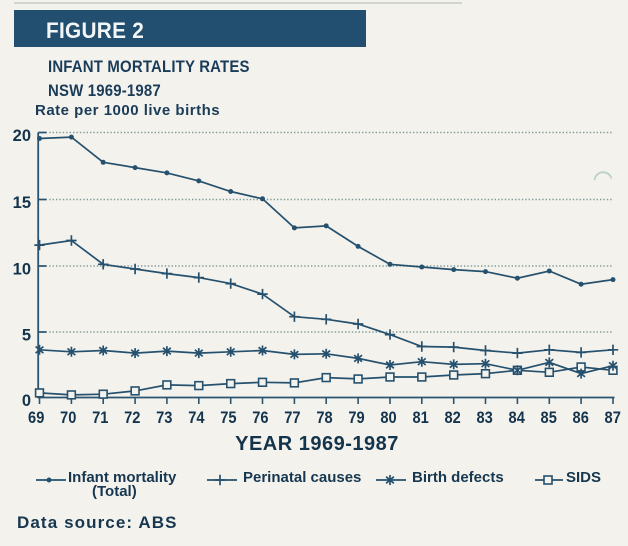 The height and width of the screenshot is (546, 628). Describe the element at coordinates (356, 417) in the screenshot. I see `svg-text: 79` at that location.